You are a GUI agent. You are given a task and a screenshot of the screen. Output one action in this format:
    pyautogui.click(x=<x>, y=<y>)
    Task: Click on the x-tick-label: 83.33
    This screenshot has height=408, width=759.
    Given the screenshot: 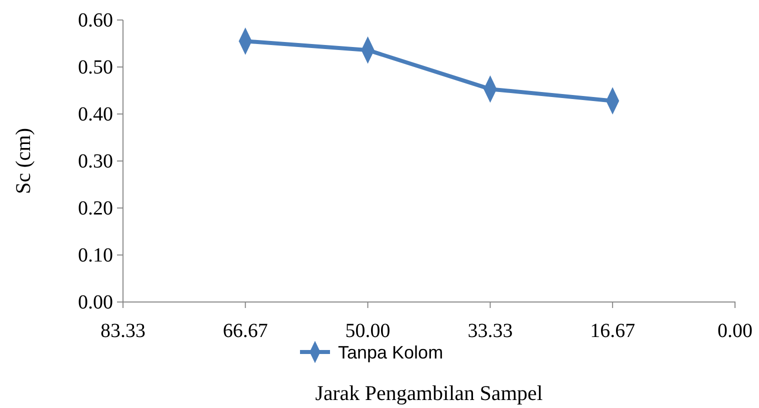 What is the action you would take?
    pyautogui.click(x=123, y=331)
    